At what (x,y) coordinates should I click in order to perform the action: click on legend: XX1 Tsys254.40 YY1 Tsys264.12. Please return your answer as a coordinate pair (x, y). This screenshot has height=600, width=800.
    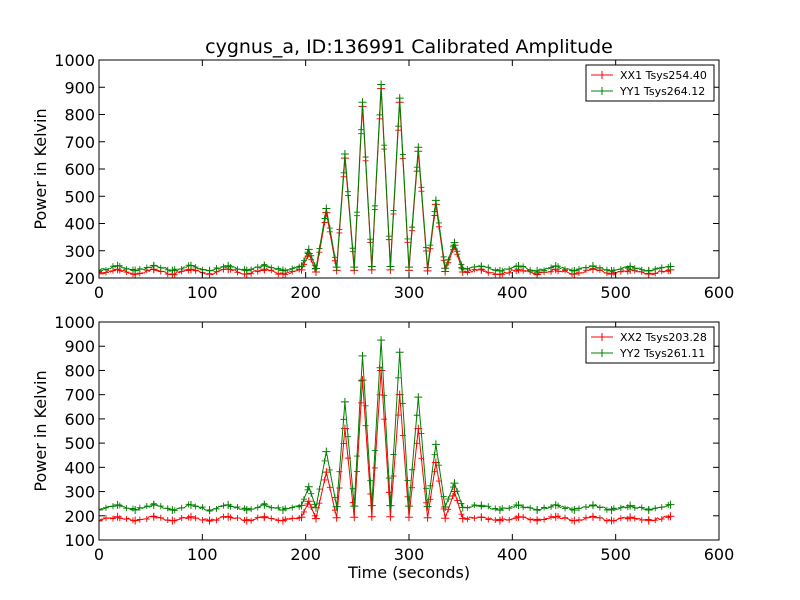
    Looking at the image, I should click on (650, 83).